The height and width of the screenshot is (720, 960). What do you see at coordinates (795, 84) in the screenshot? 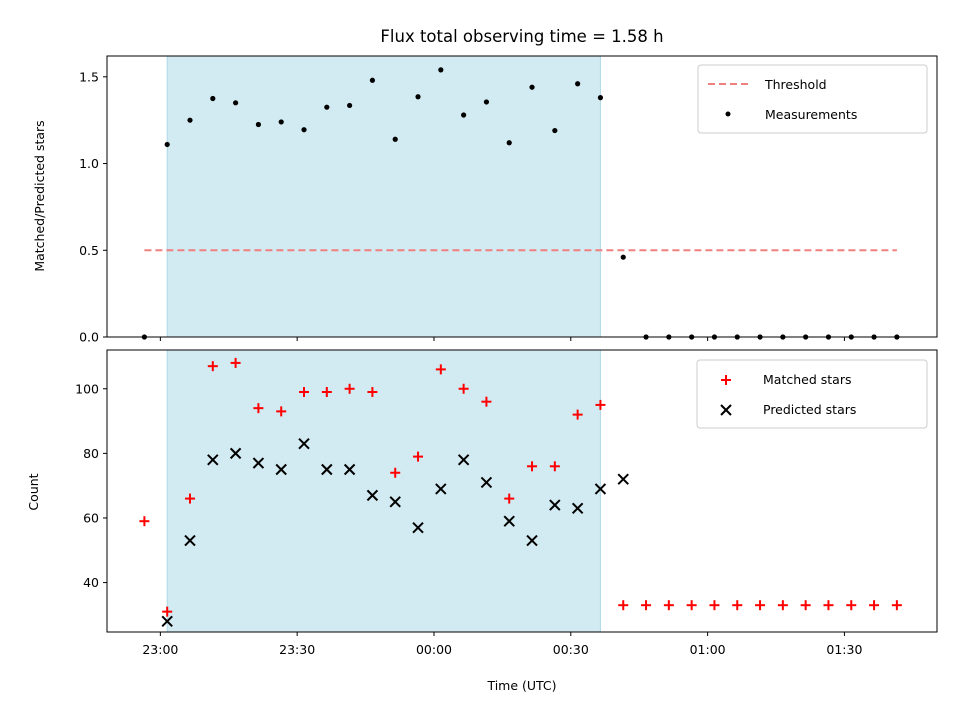
I see `legend-threshold-label: Threshold` at bounding box center [795, 84].